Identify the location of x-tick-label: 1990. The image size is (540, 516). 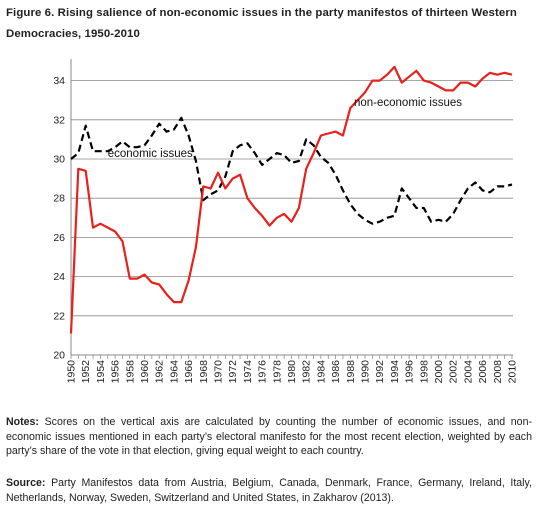
(366, 372).